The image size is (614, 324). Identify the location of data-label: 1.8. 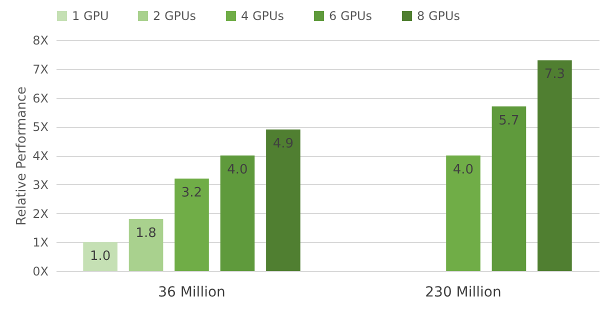
(146, 234).